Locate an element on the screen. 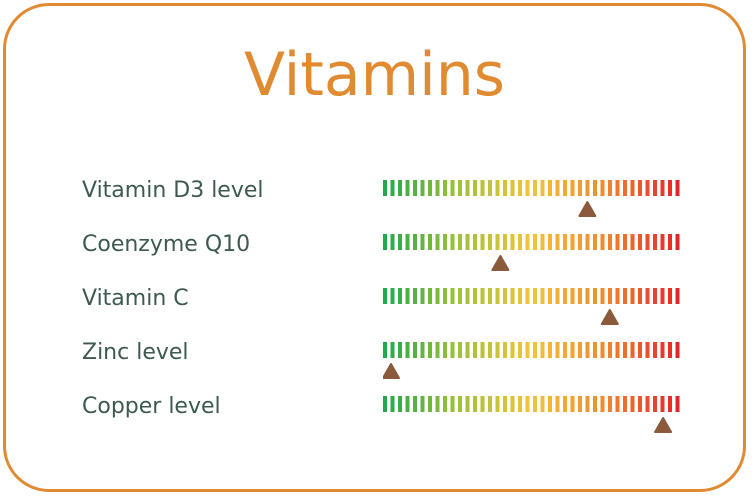 The height and width of the screenshot is (501, 755). coenzyme-q10-row: Coenzyme Q10 is located at coordinates (377, 257).